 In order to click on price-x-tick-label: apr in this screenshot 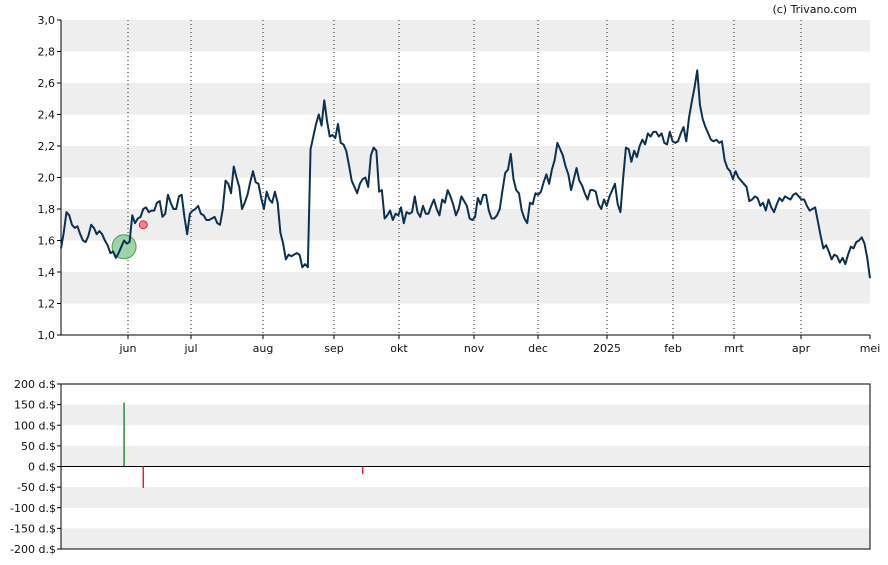, I will do `click(801, 348)`.